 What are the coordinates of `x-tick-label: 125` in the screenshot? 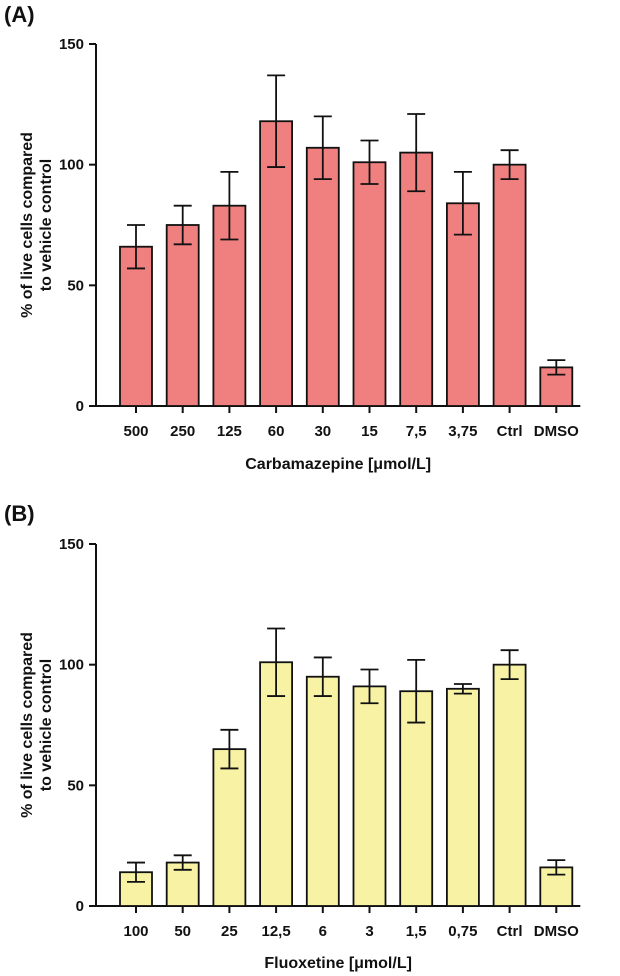 It's located at (229, 431).